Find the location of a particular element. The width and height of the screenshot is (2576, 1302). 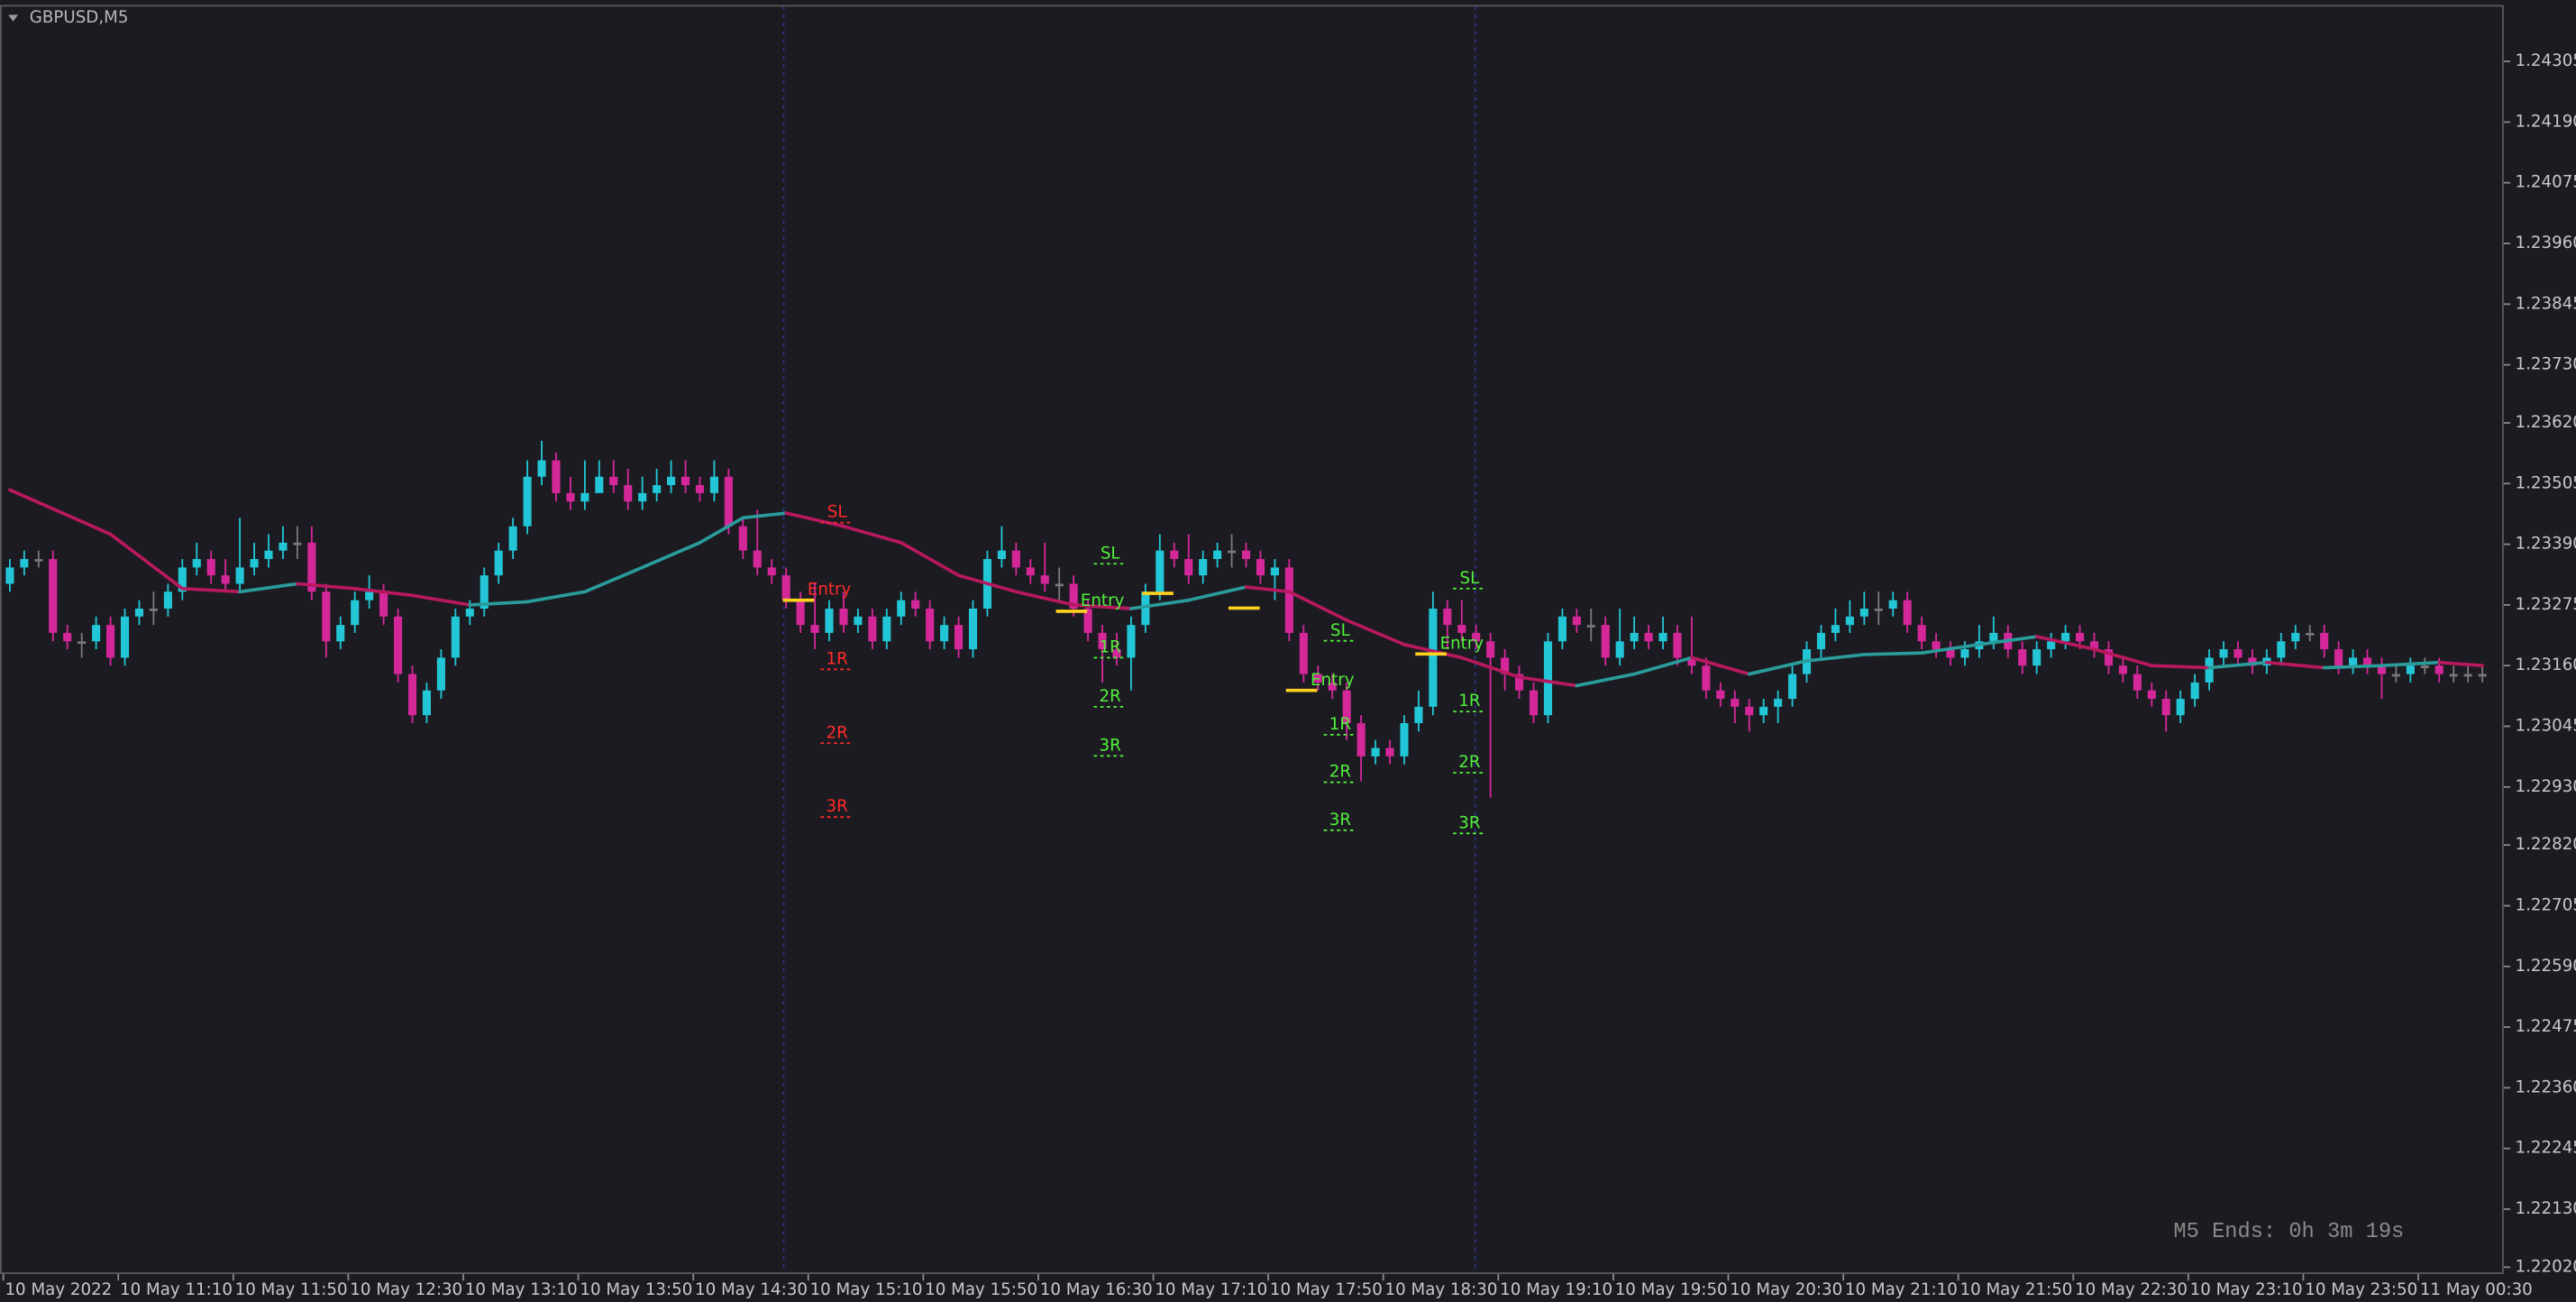

x-tick-label: 10 May 23:50 is located at coordinates (2361, 1289).